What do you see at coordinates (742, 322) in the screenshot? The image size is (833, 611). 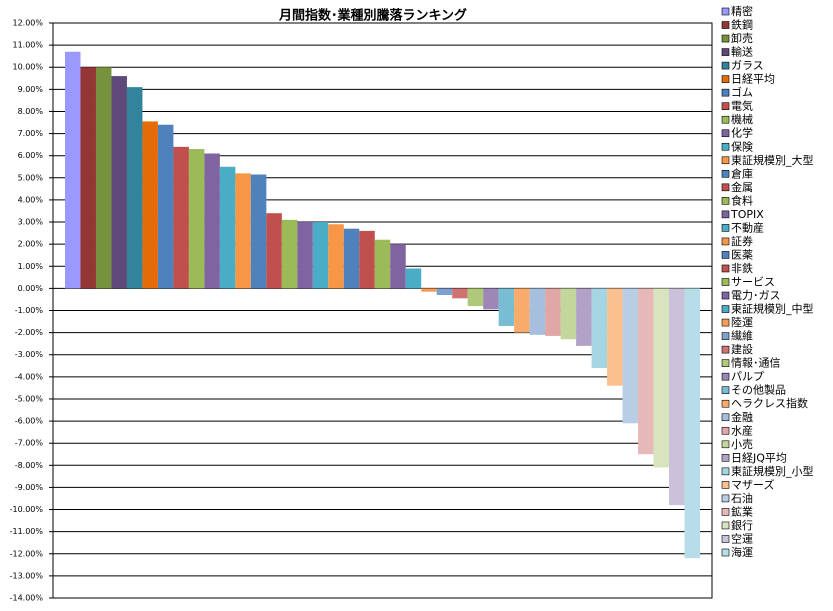 I see `legend-label: 陸運` at bounding box center [742, 322].